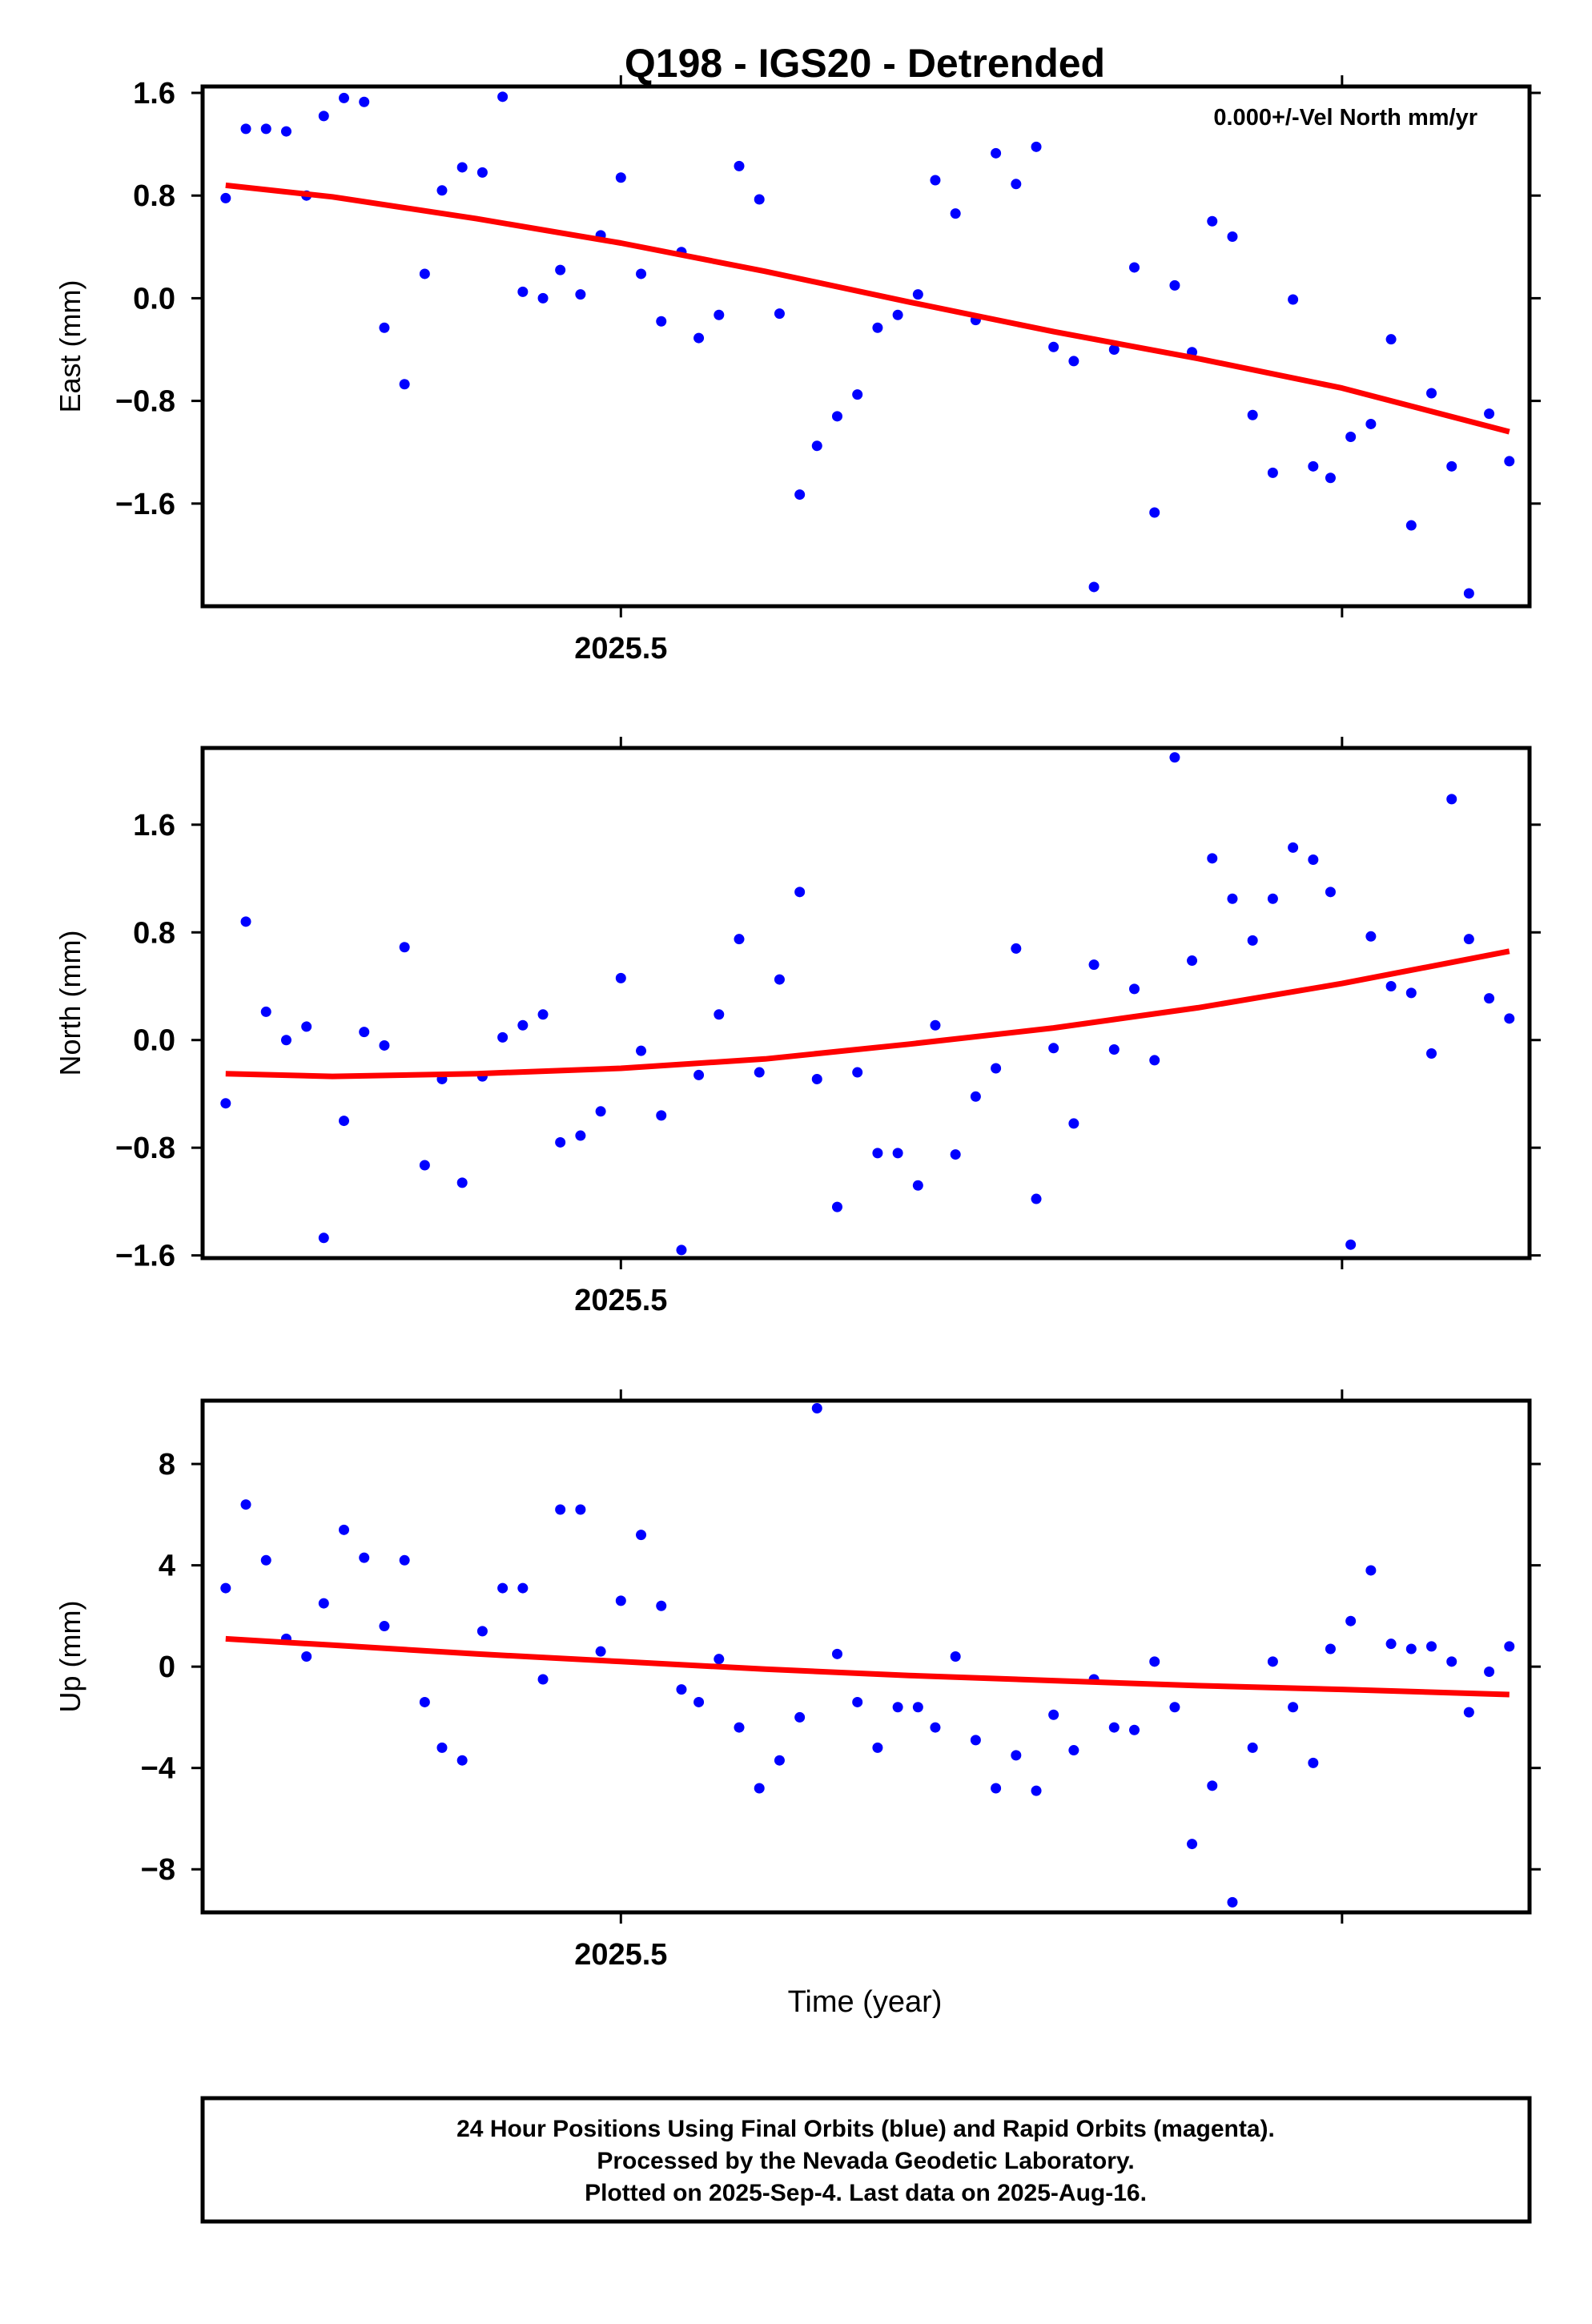 This screenshot has height=2324, width=1592. Describe the element at coordinates (154, 1041) in the screenshot. I see `y-tick-label: 0.0` at that location.